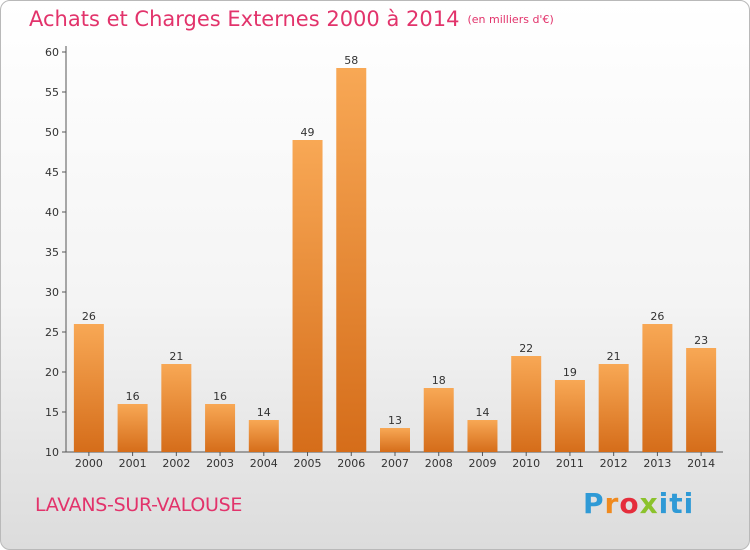 This screenshot has width=750, height=550. Describe the element at coordinates (395, 440) in the screenshot. I see `bar-2007` at that location.